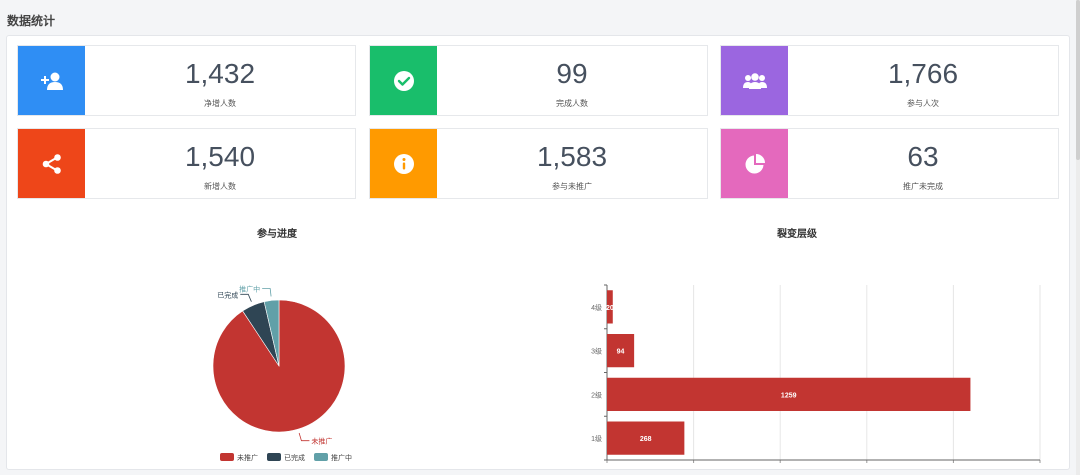 The height and width of the screenshot is (475, 1080). I want to click on y-tick-label: 4级, so click(596, 307).